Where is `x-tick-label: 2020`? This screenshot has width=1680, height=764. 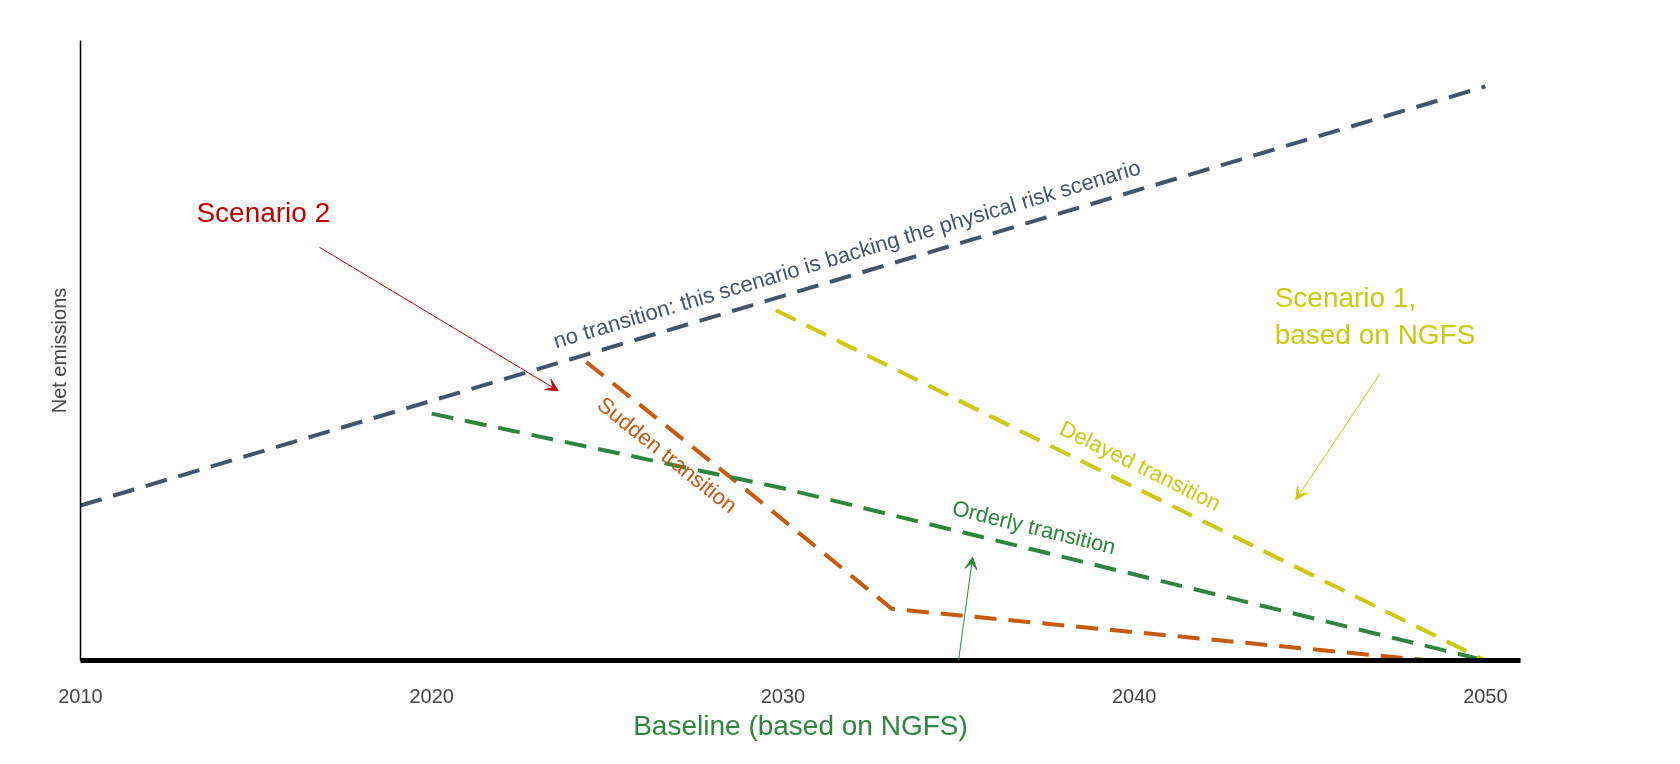
x-tick-label: 2020 is located at coordinates (431, 695).